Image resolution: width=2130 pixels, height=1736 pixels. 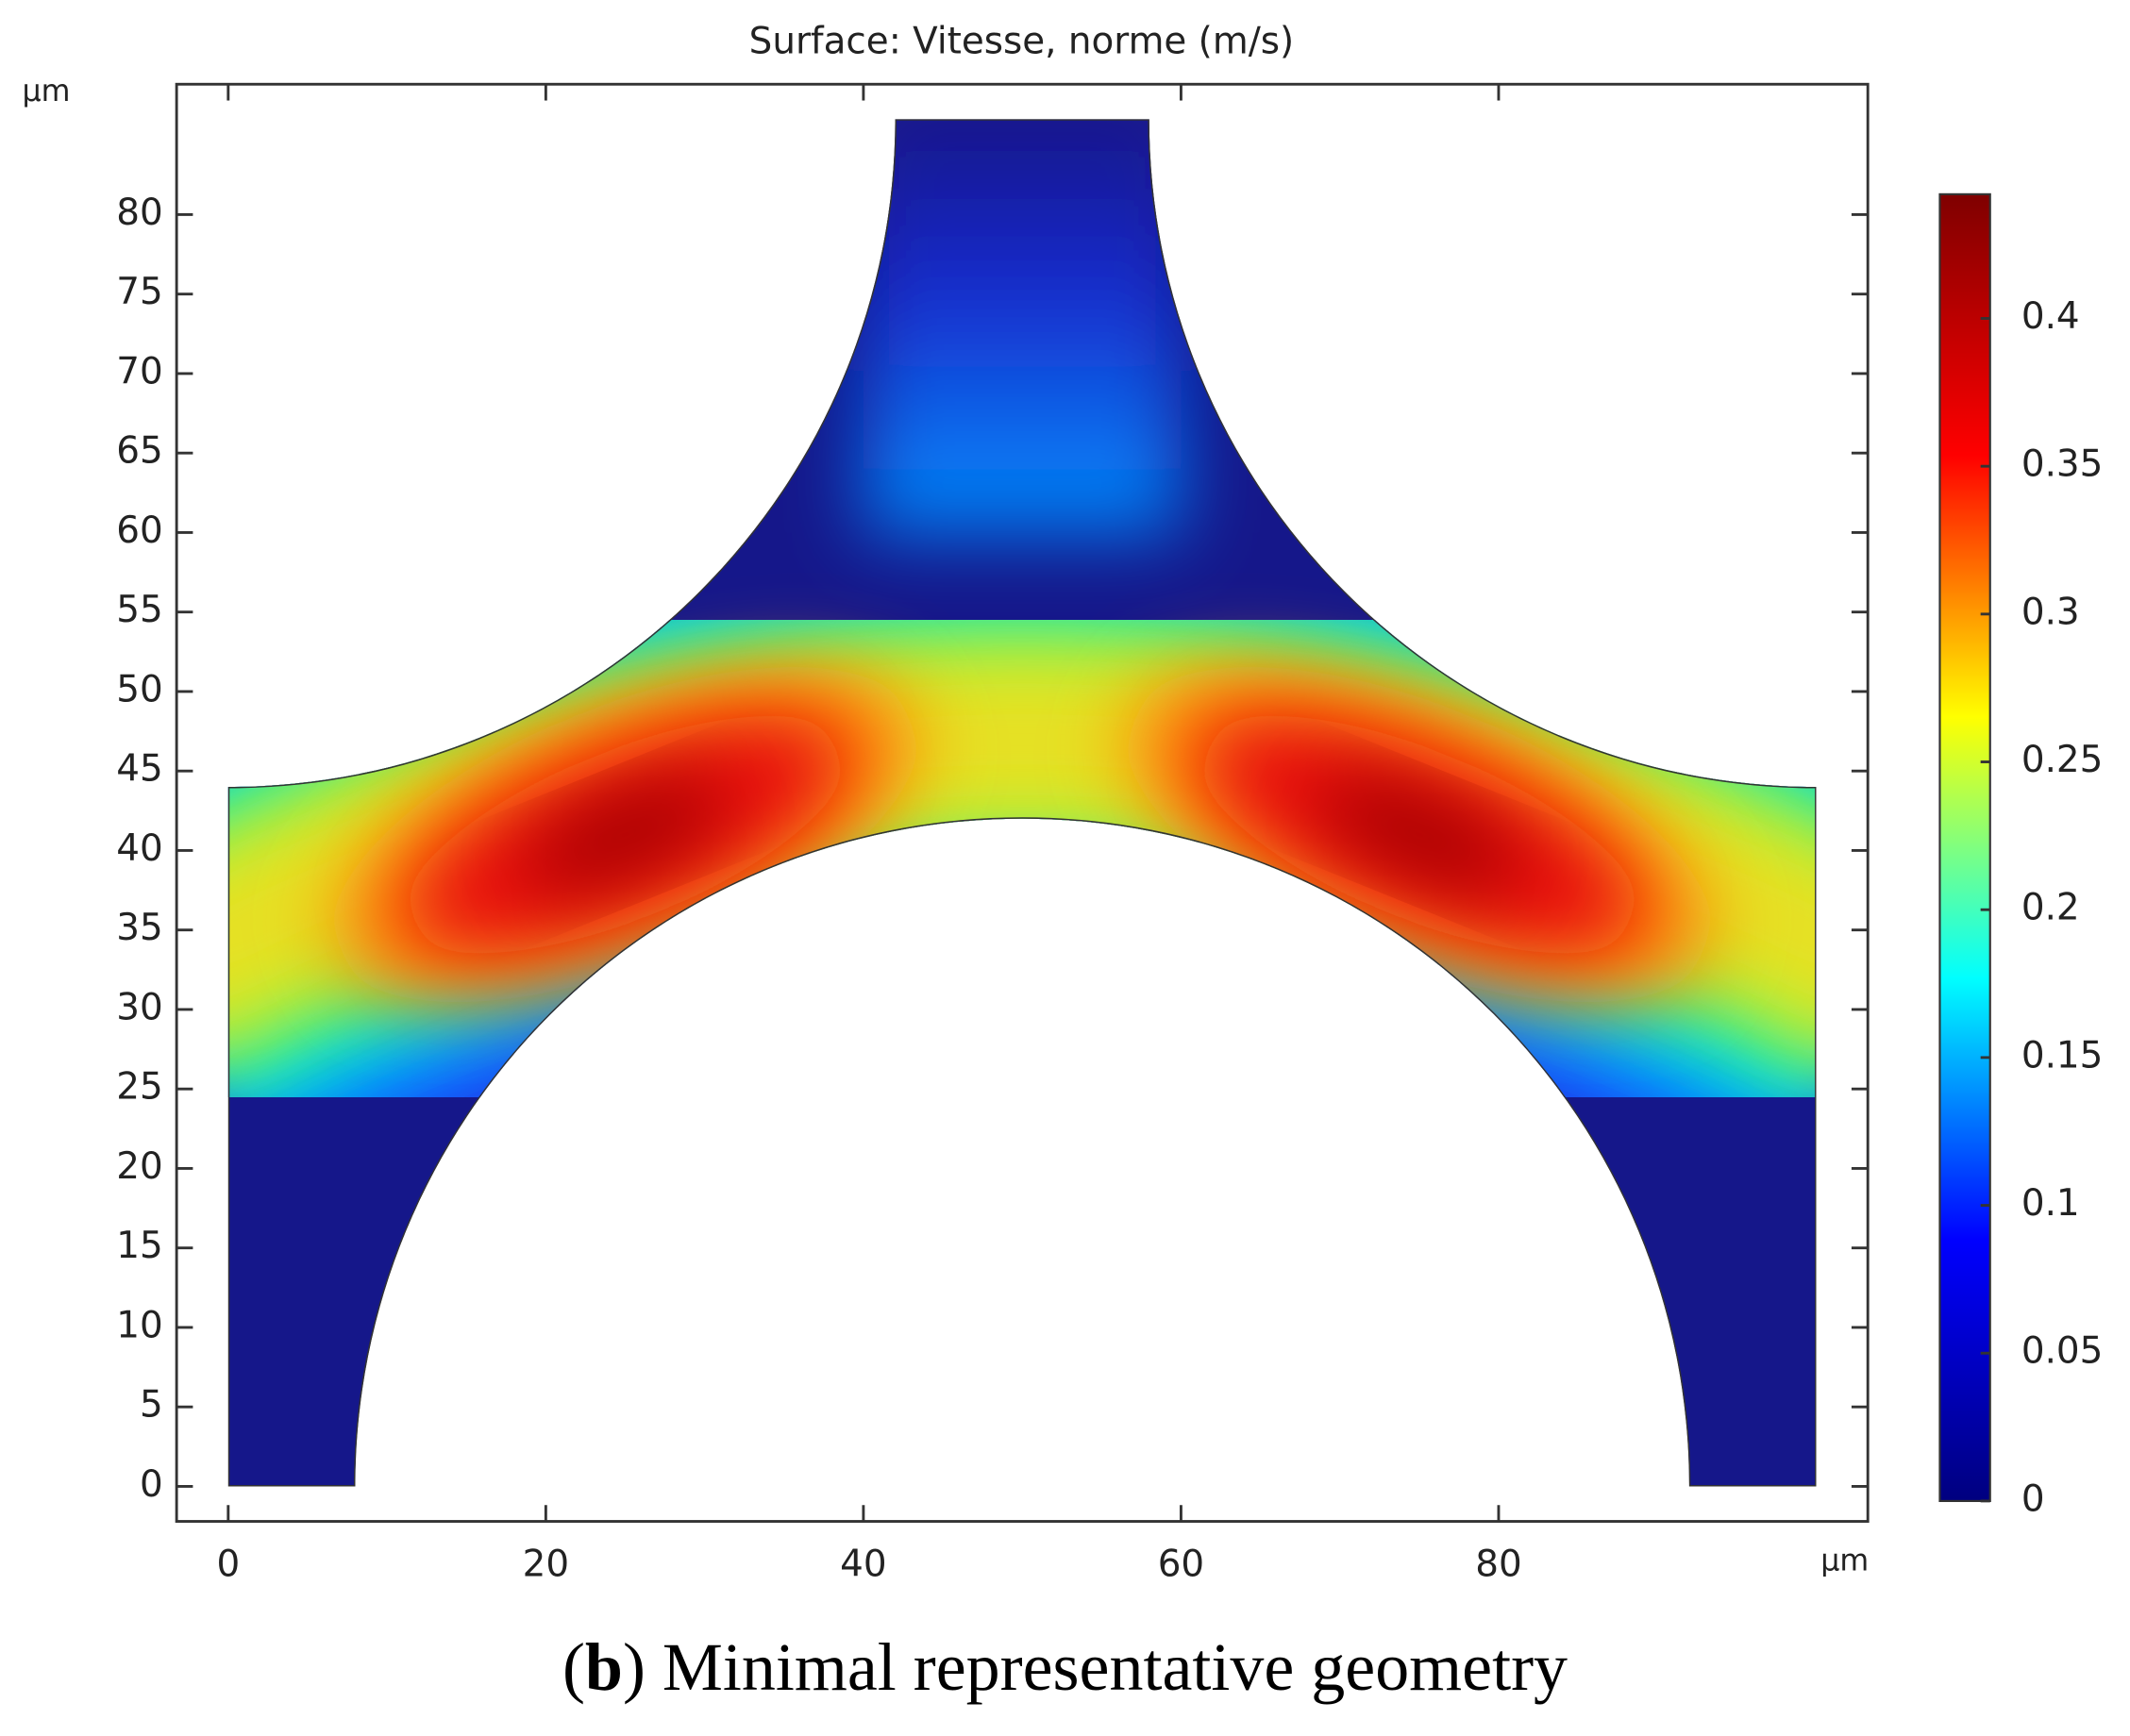 What do you see at coordinates (1965, 848) in the screenshot?
I see `colorbar` at bounding box center [1965, 848].